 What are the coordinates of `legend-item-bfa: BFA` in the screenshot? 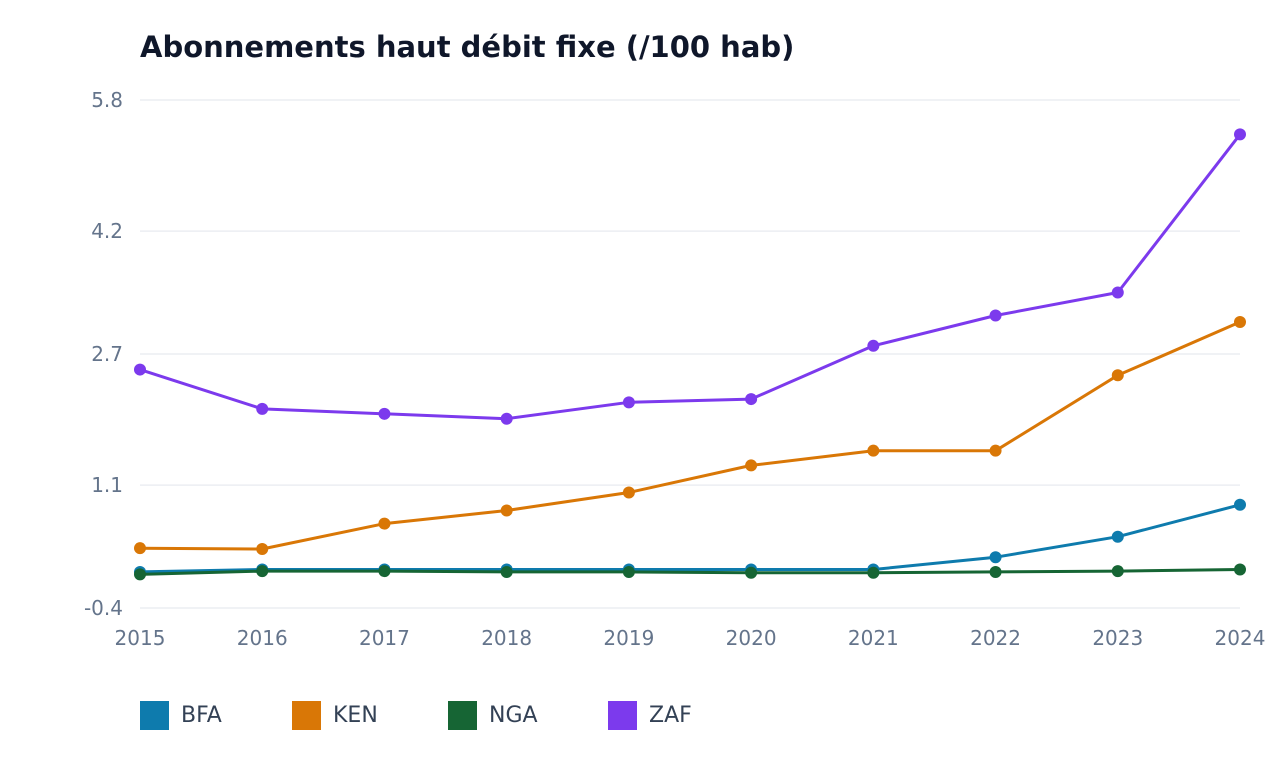 It's located at (216, 715).